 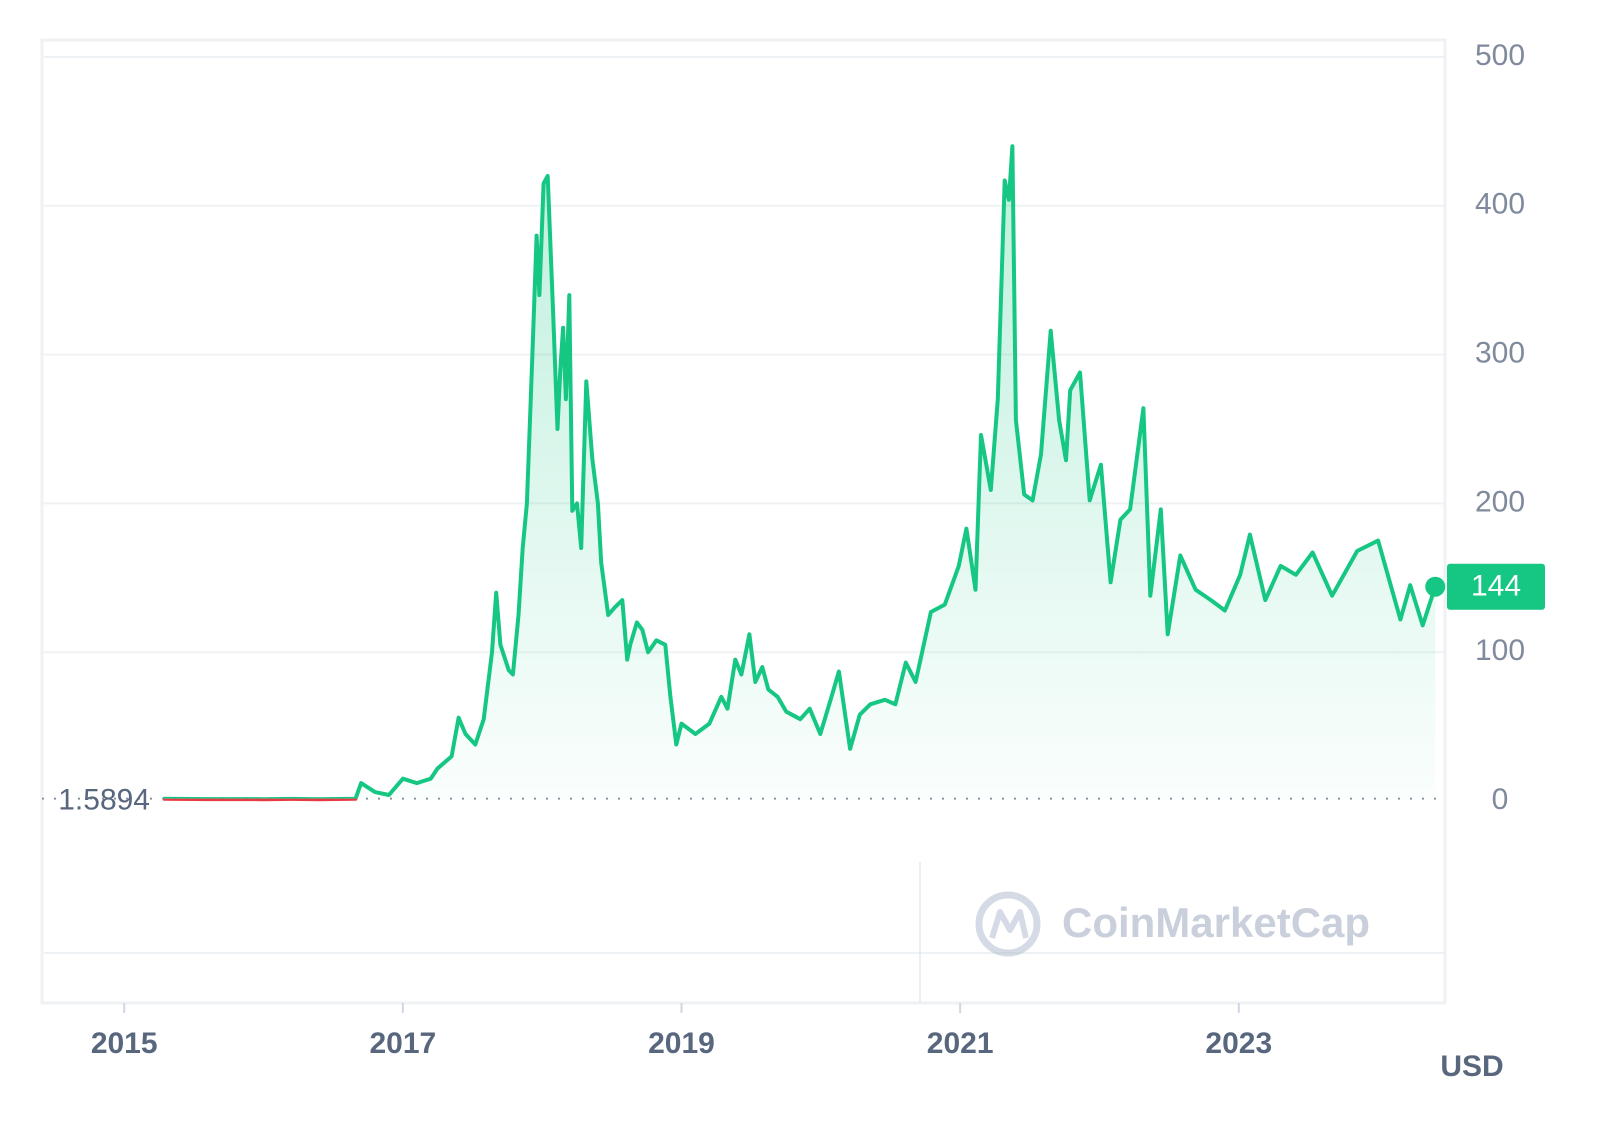 I want to click on watermark-logo, so click(x=1008, y=924).